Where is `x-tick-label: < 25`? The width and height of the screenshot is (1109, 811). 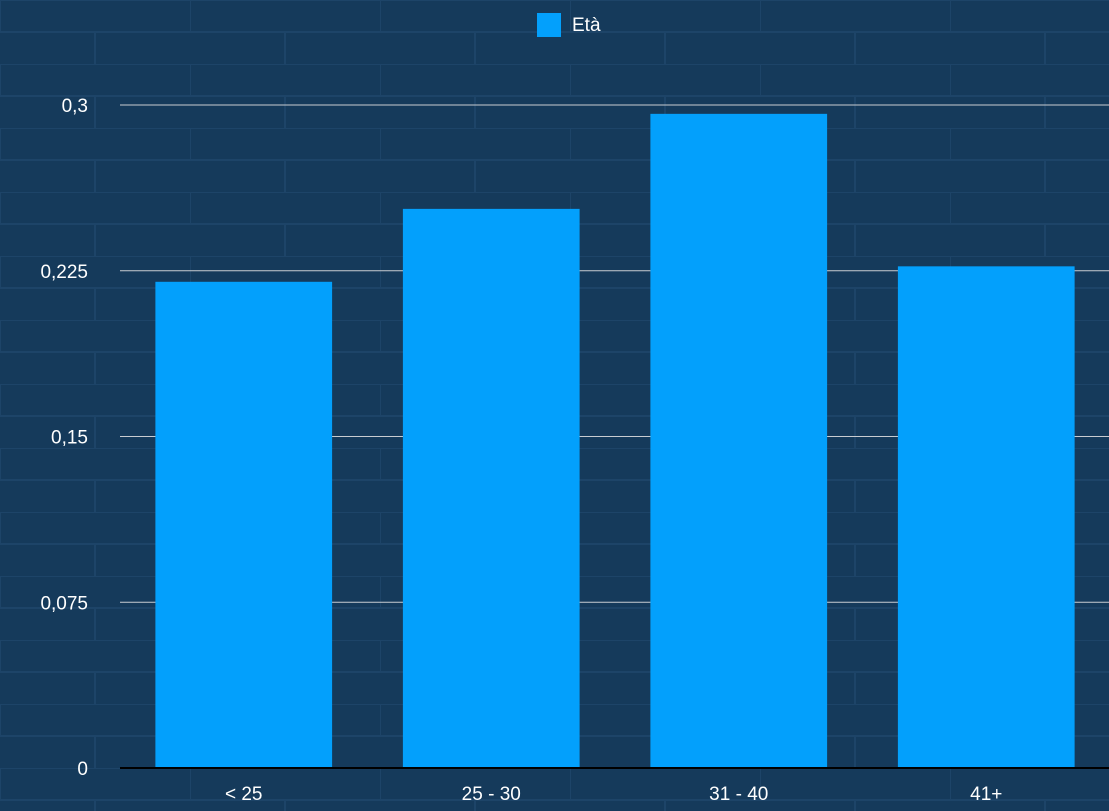 x-tick-label: < 25 is located at coordinates (244, 794).